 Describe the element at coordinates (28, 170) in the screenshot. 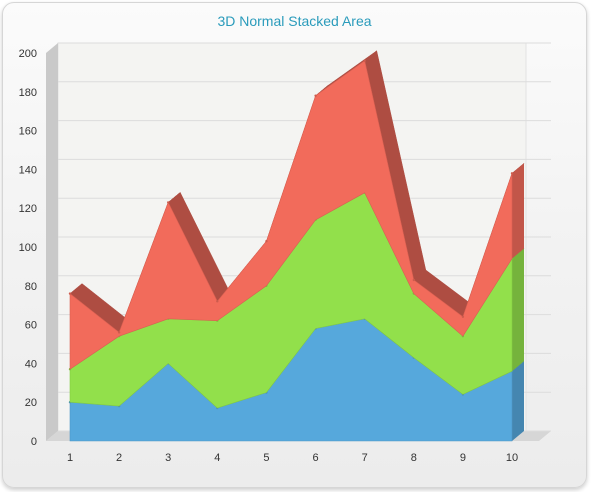

I see `y-tick-label: 140` at that location.